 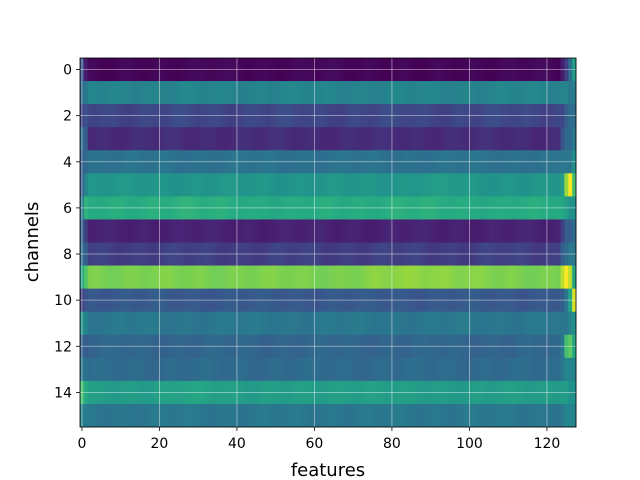 I want to click on x-tick-label: 80, so click(x=392, y=444).